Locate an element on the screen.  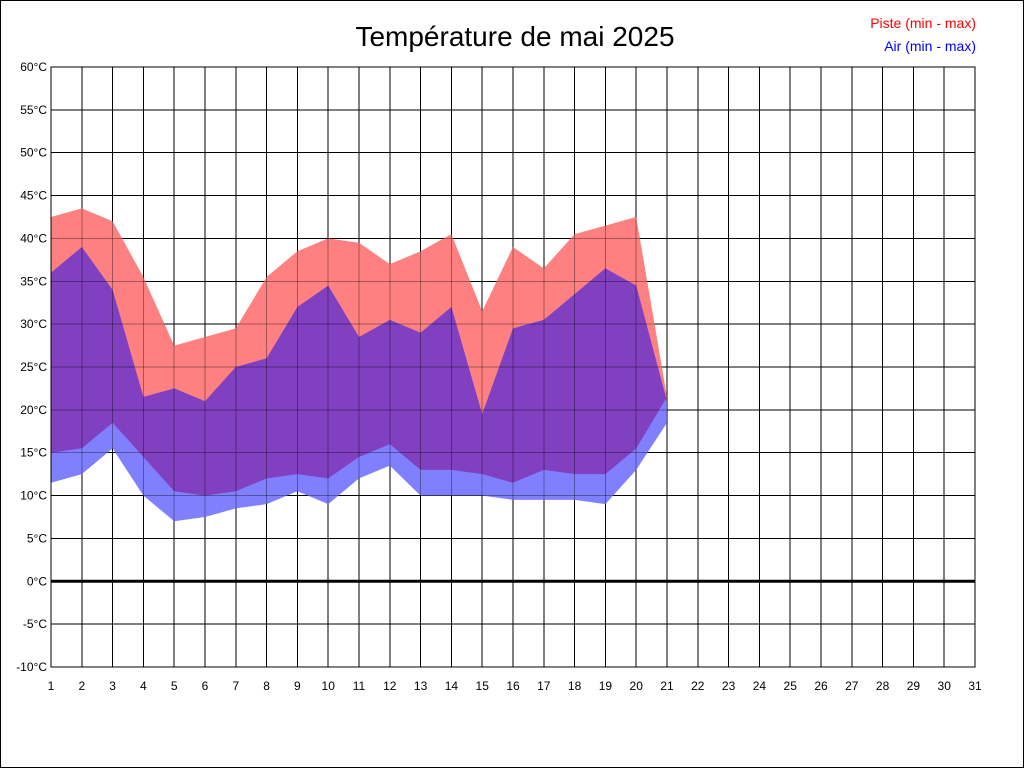
x-tick-label: 14 is located at coordinates (452, 686).